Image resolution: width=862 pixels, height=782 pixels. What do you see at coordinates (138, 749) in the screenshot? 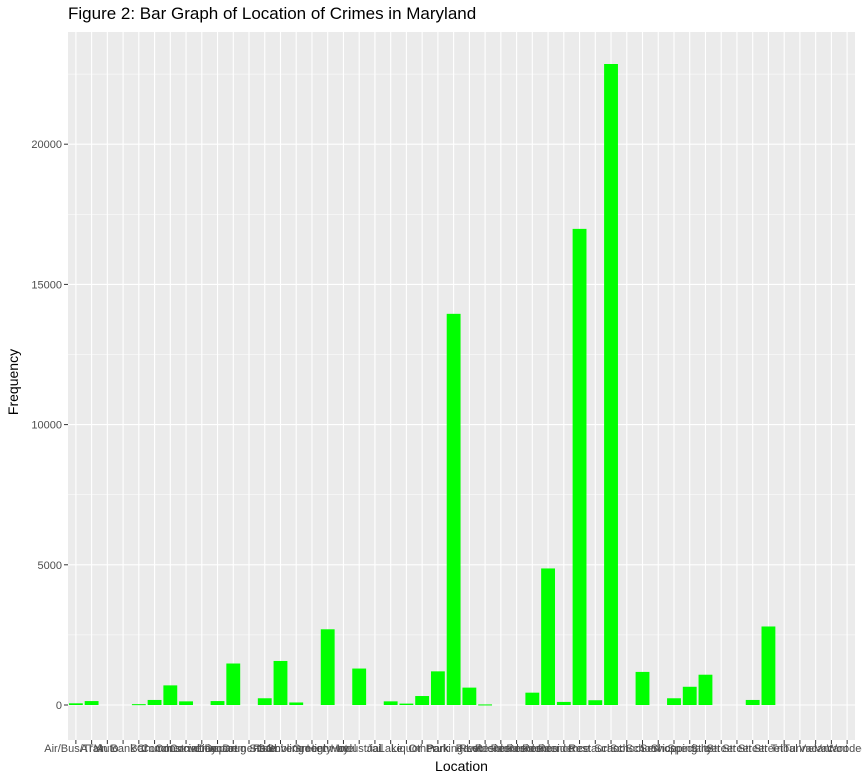
I see `x-tick-label: Bar` at bounding box center [138, 749].